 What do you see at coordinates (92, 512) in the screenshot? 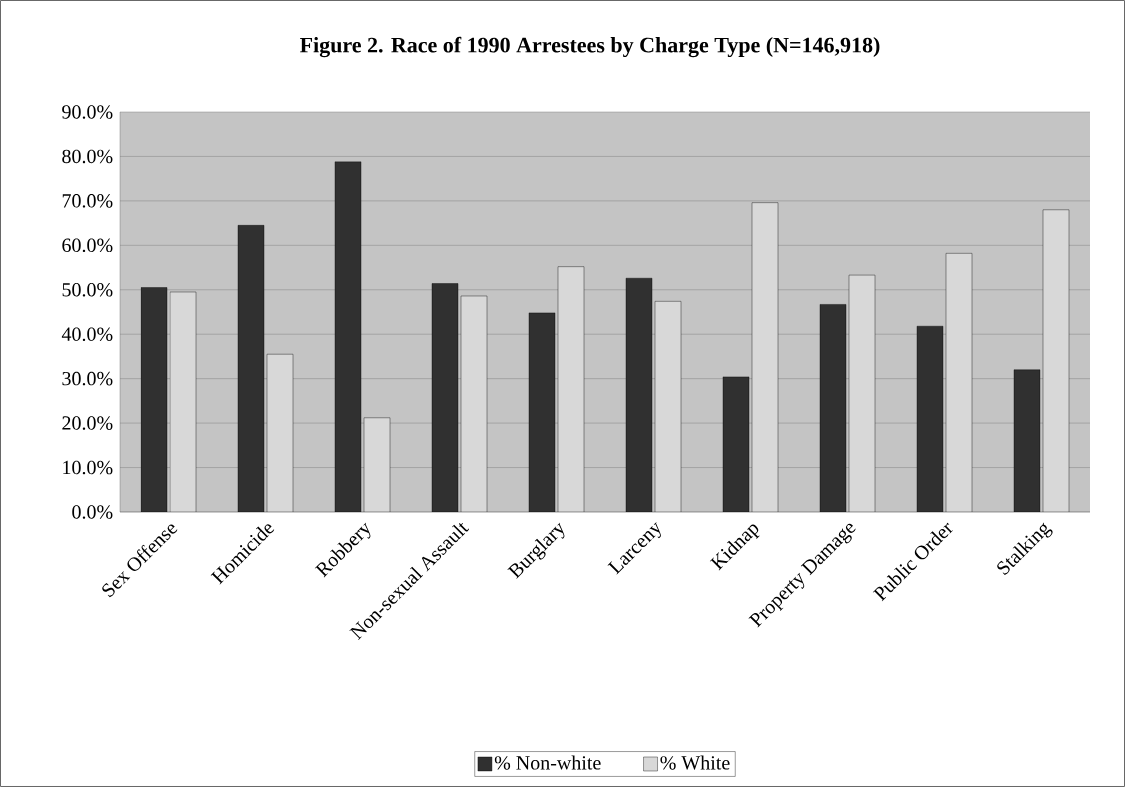
I see `y-tick-label: 0.0%` at bounding box center [92, 512].